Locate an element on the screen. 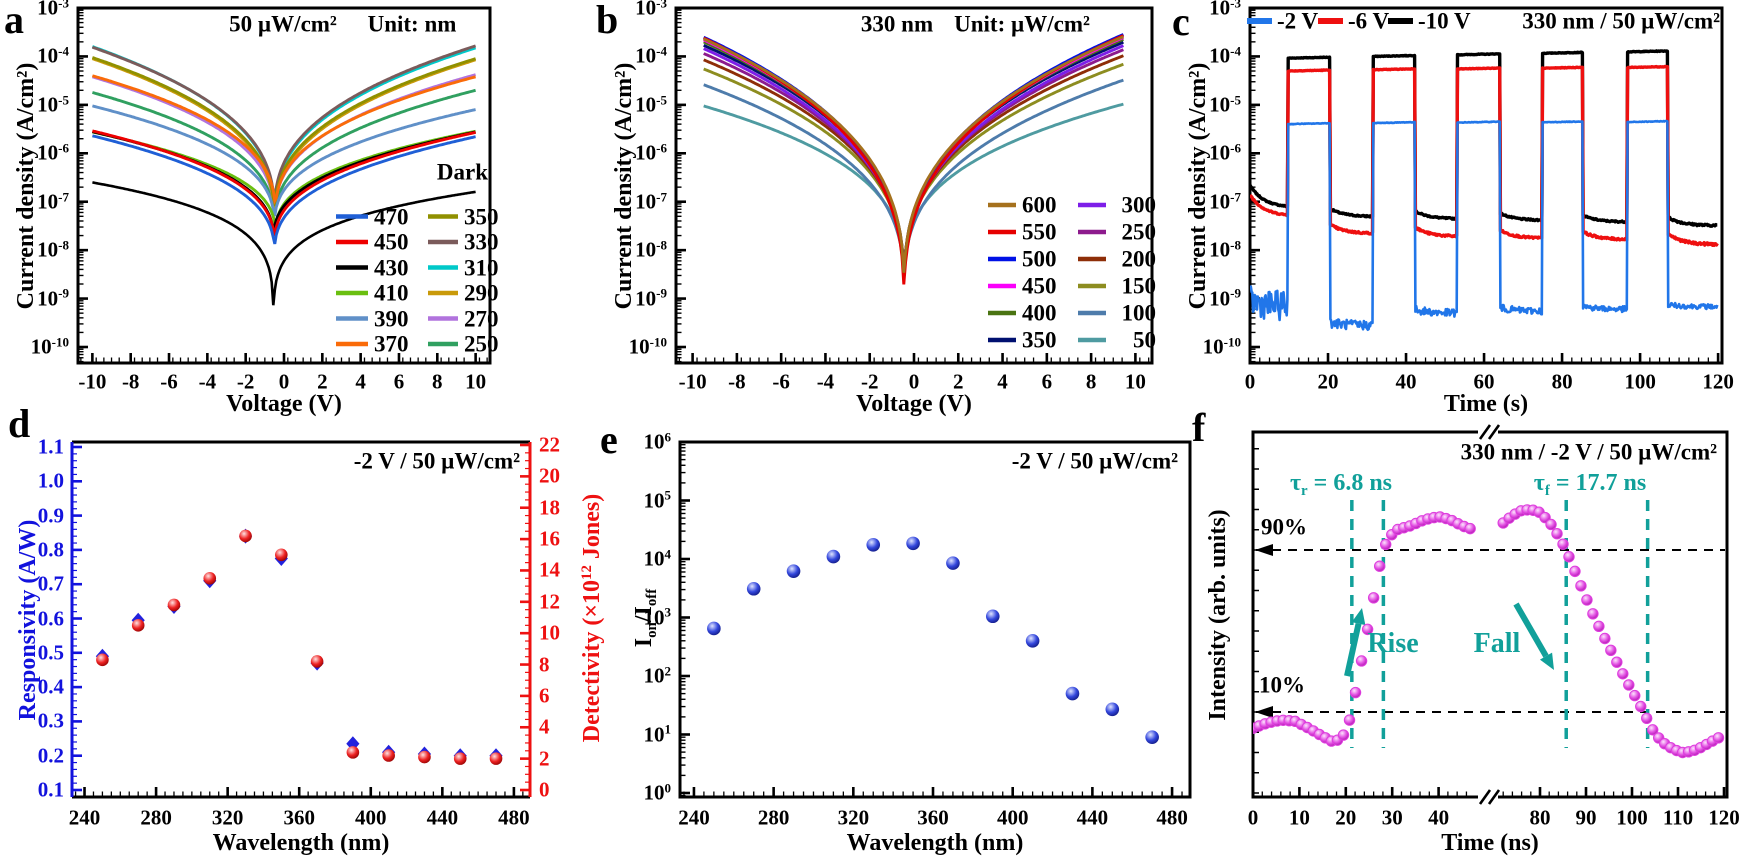 This screenshot has width=1746, height=868. panel-letter-b: b is located at coordinates (607, 21).